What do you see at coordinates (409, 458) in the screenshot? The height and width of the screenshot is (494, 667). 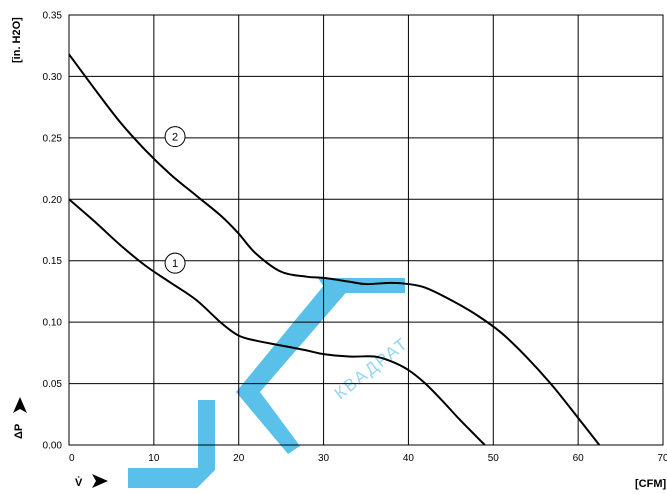 I see `x-tick-label: 40` at bounding box center [409, 458].